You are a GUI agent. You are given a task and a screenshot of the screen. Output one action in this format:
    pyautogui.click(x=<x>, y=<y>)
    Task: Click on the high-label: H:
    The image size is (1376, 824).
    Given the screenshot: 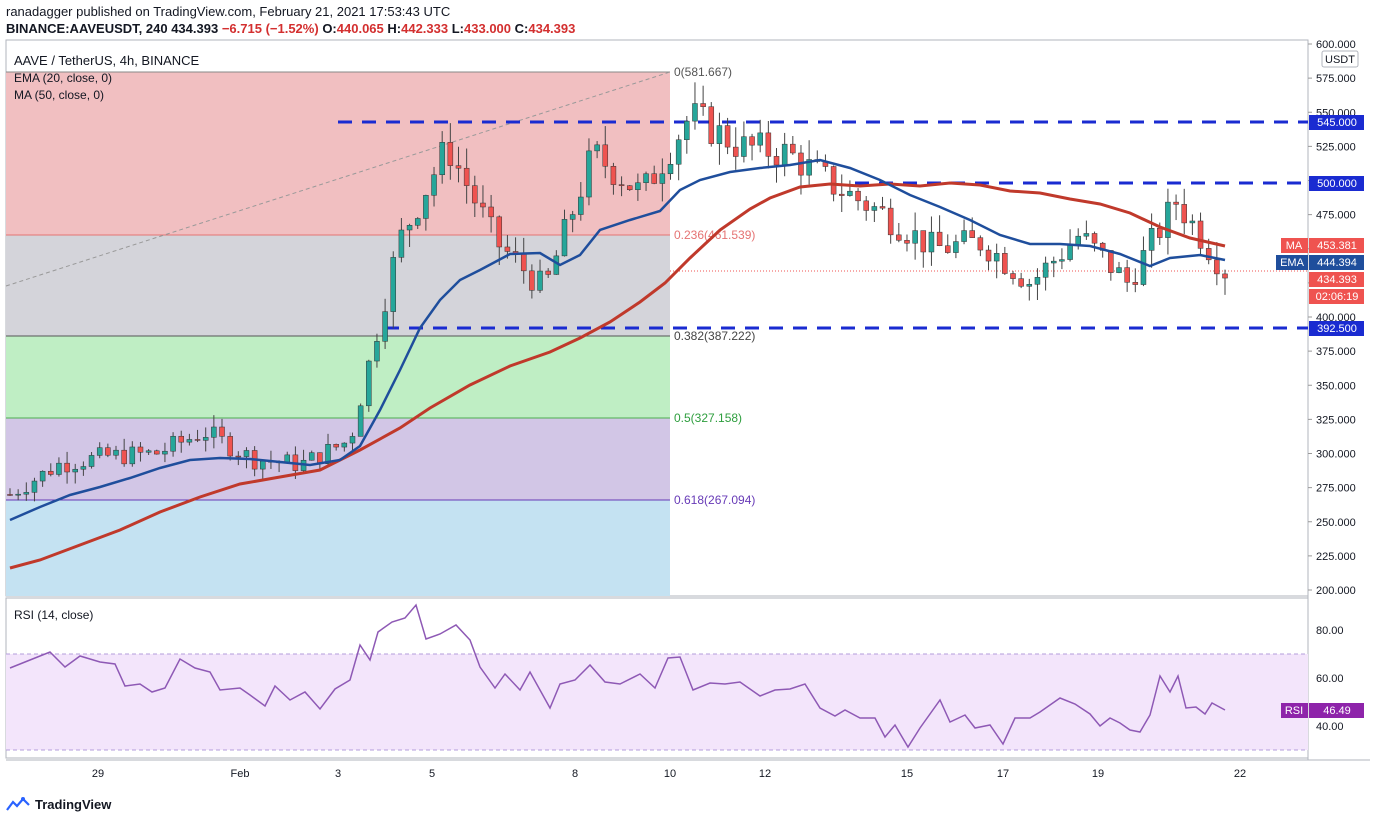 What is the action you would take?
    pyautogui.click(x=394, y=28)
    